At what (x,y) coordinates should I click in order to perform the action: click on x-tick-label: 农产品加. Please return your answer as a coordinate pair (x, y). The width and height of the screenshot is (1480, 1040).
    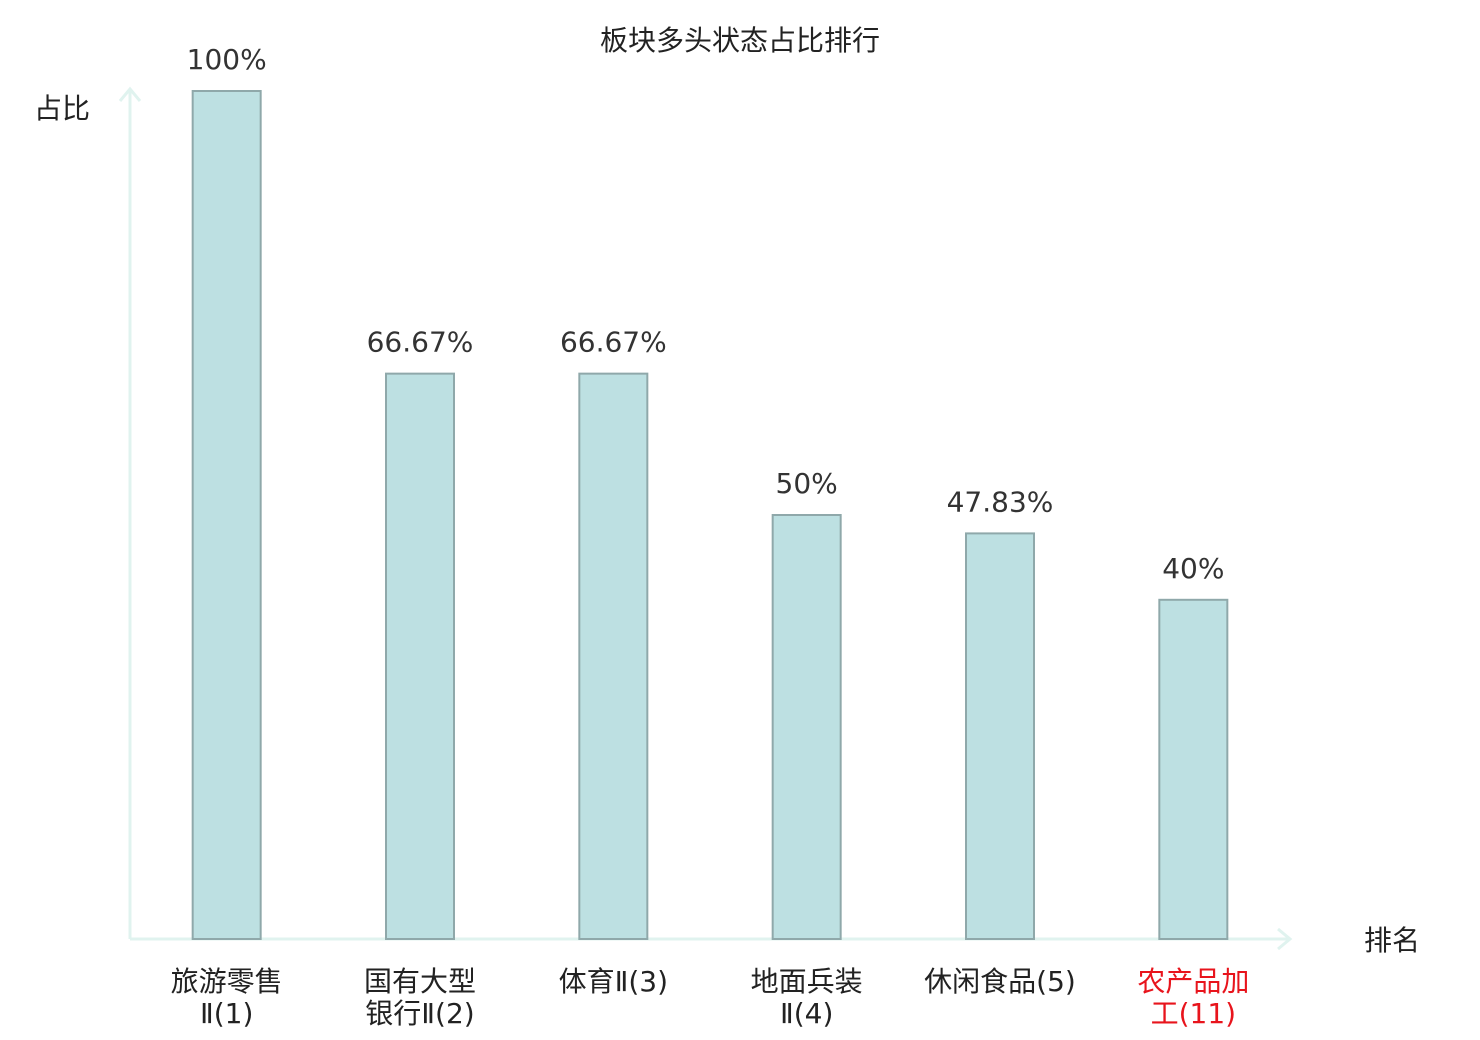
    Looking at the image, I should click on (1193, 981).